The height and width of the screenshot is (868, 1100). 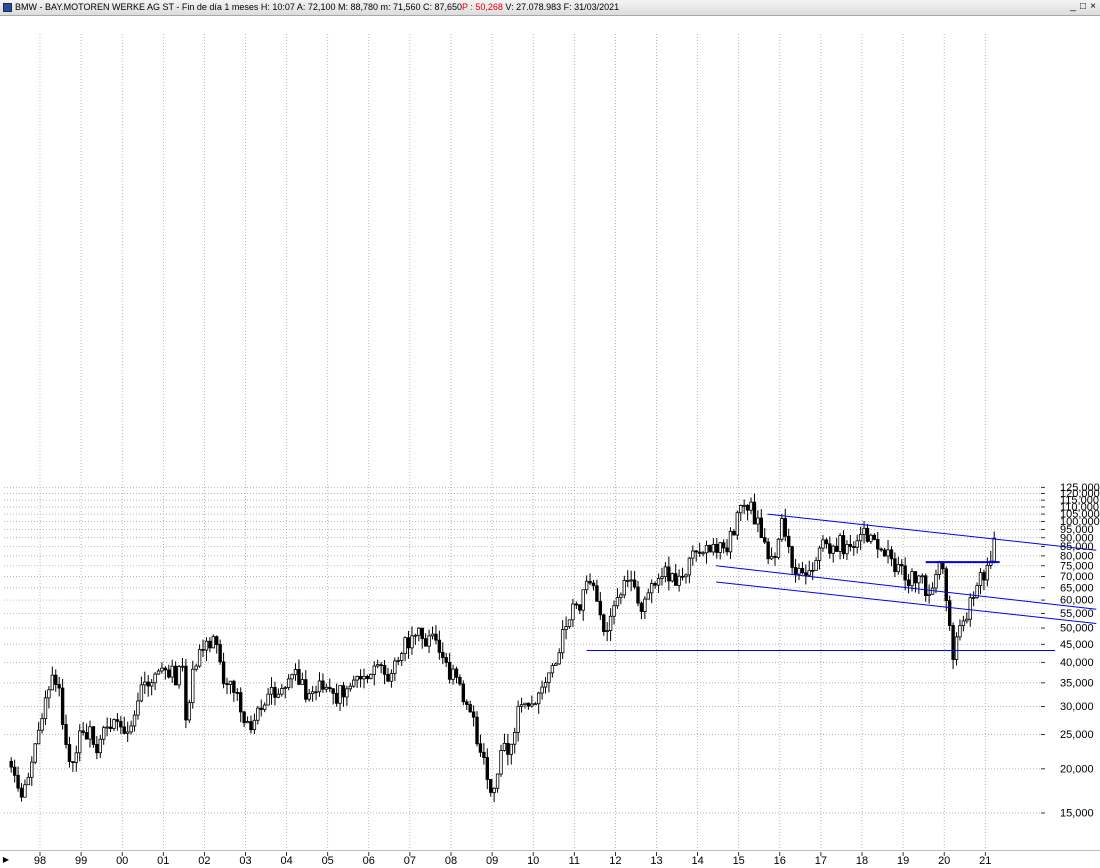 What do you see at coordinates (204, 861) in the screenshot?
I see `x-tick-label: 02` at bounding box center [204, 861].